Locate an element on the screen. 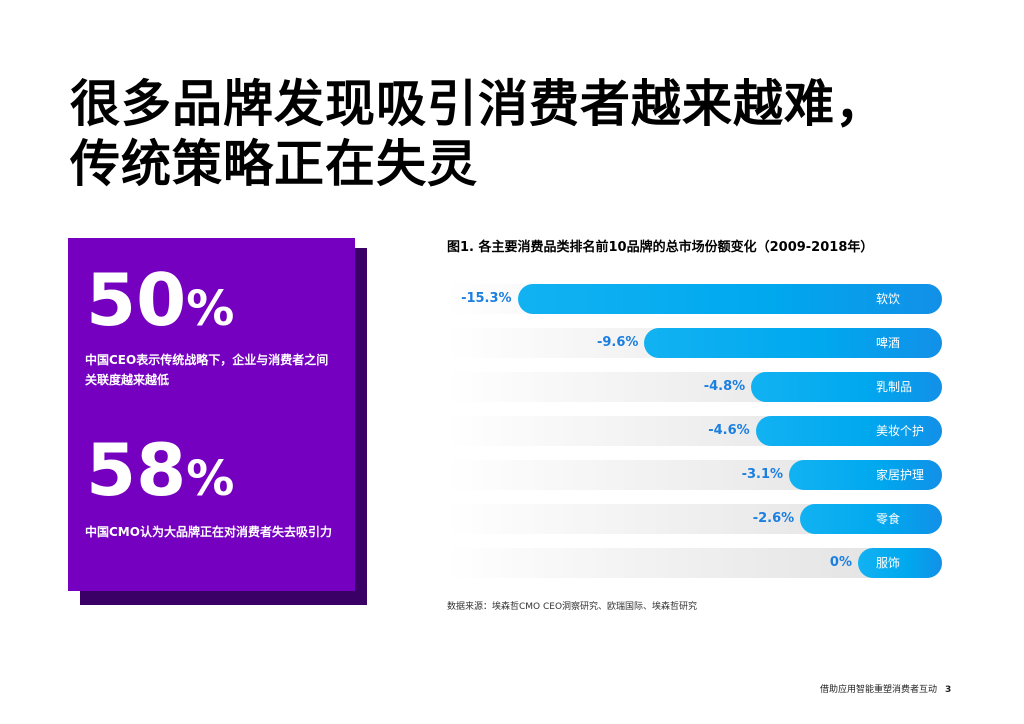  bar-category-label: 啤酒 is located at coordinates (888, 343).